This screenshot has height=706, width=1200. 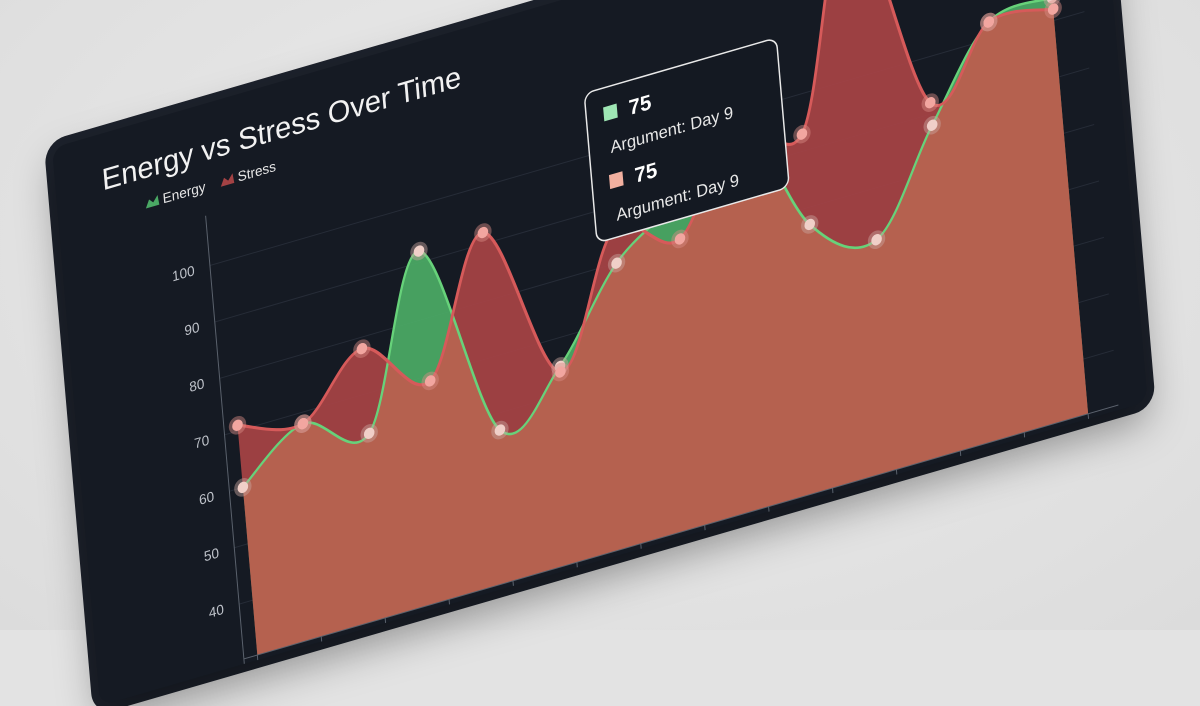 What do you see at coordinates (192, 328) in the screenshot?
I see `y-tick-label: 90` at bounding box center [192, 328].